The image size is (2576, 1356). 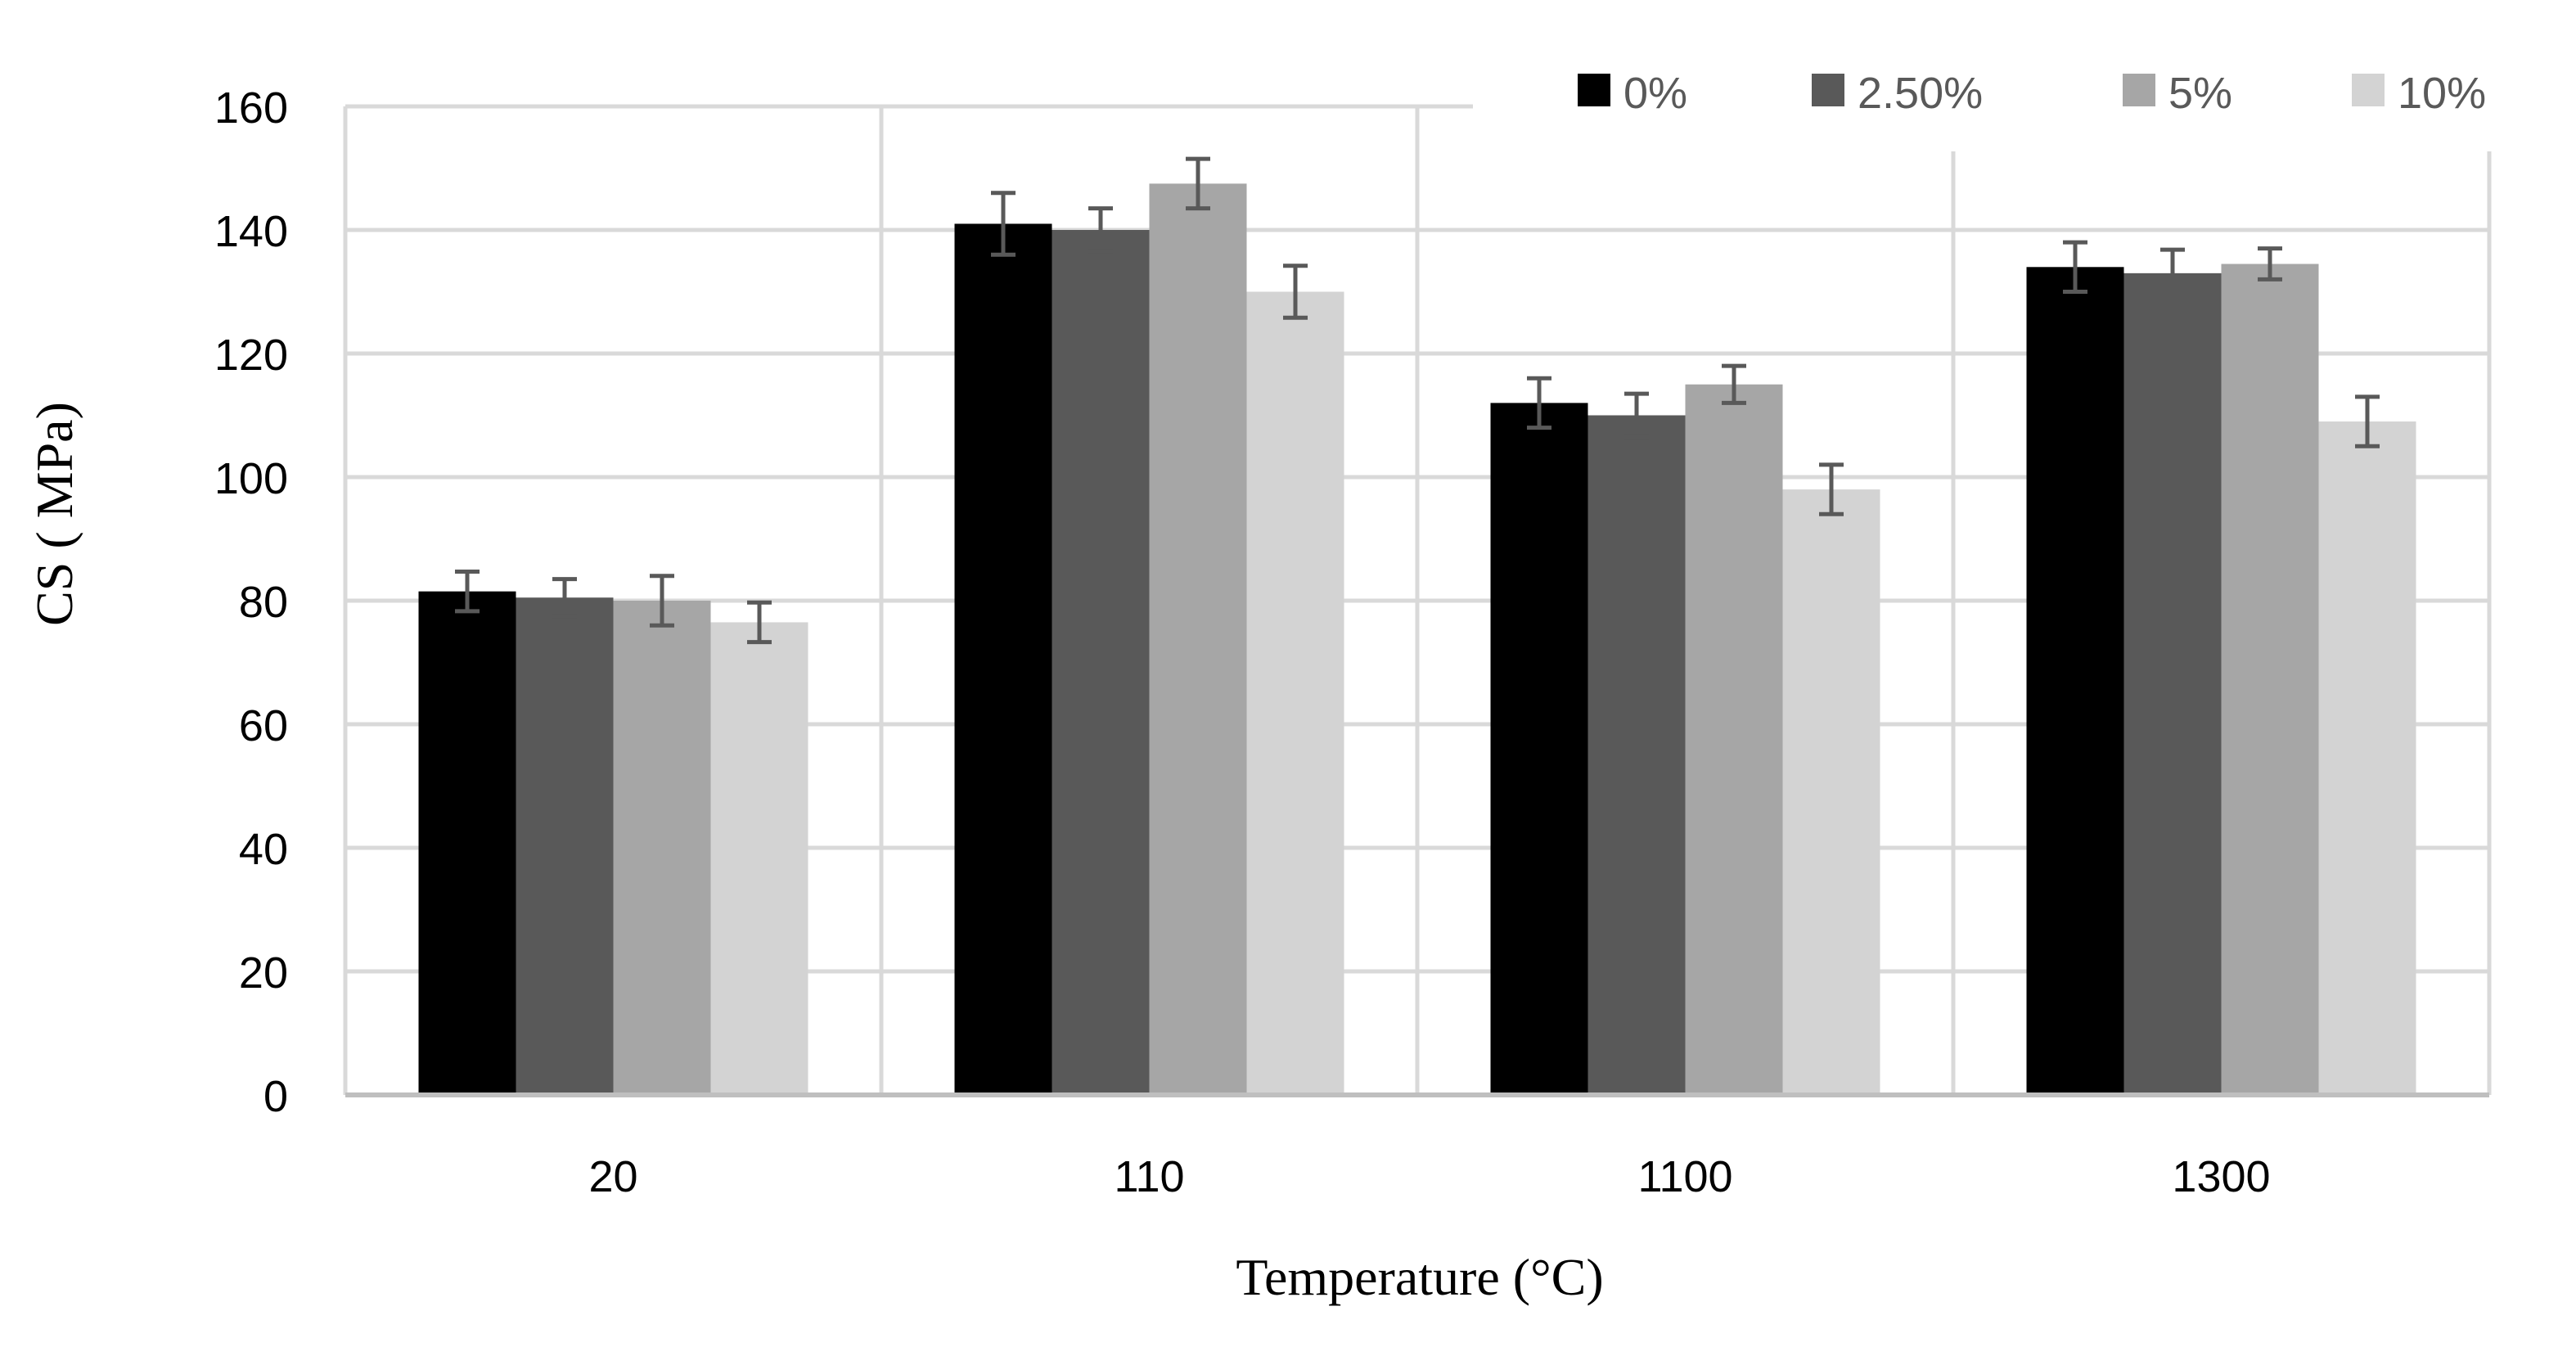 I want to click on legend: 0% 2.50% 5% 10%, so click(x=2013, y=100).